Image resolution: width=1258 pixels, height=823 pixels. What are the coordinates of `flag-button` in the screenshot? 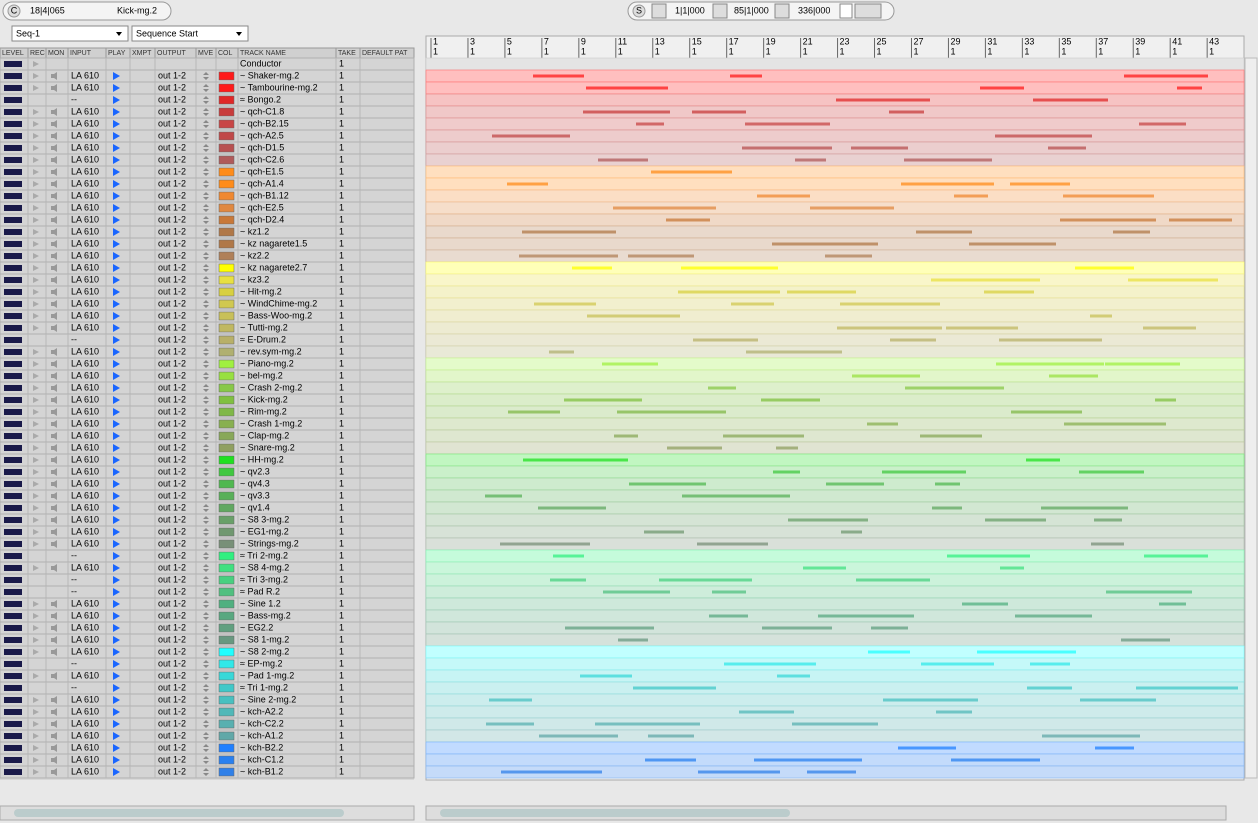 It's located at (868, 11).